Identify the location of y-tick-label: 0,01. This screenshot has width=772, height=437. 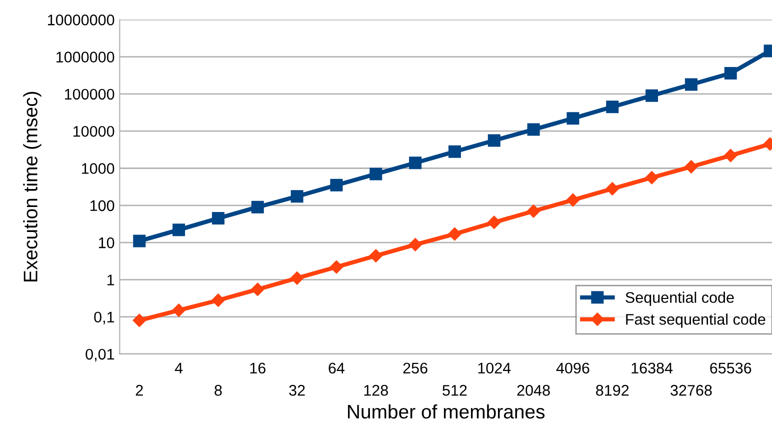
(100, 355).